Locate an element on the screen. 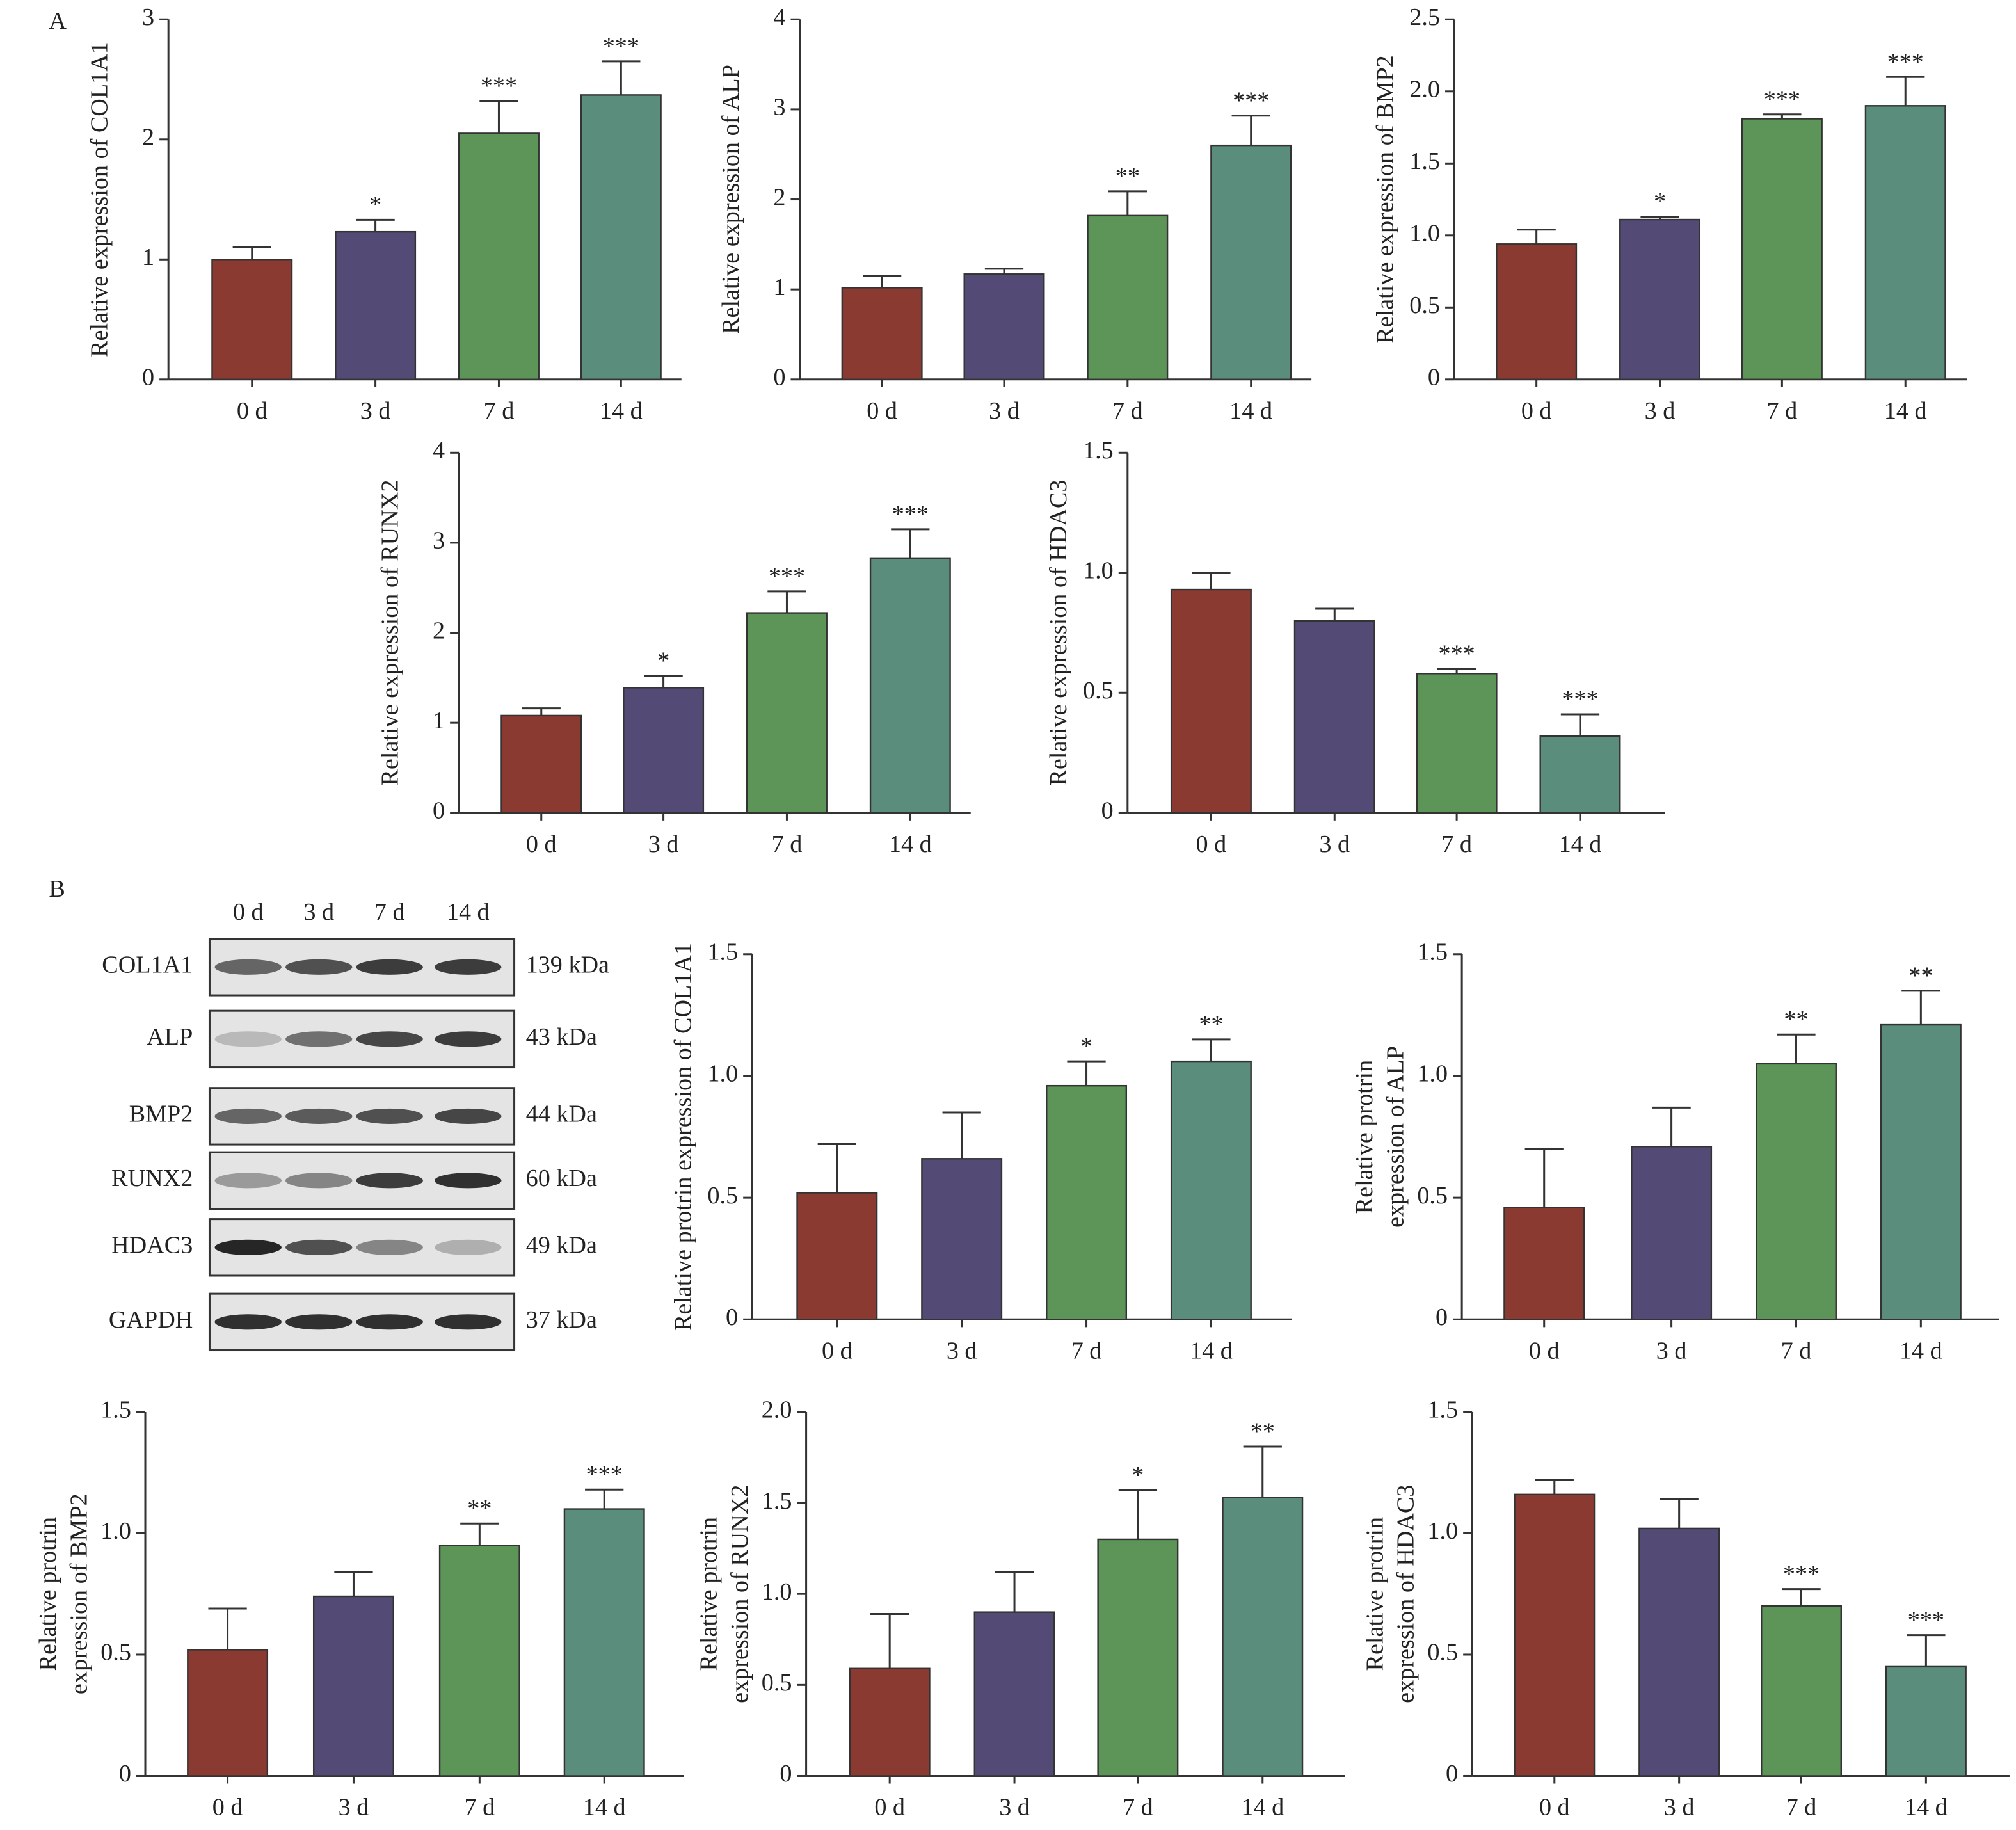  panel-label: A is located at coordinates (58, 21).